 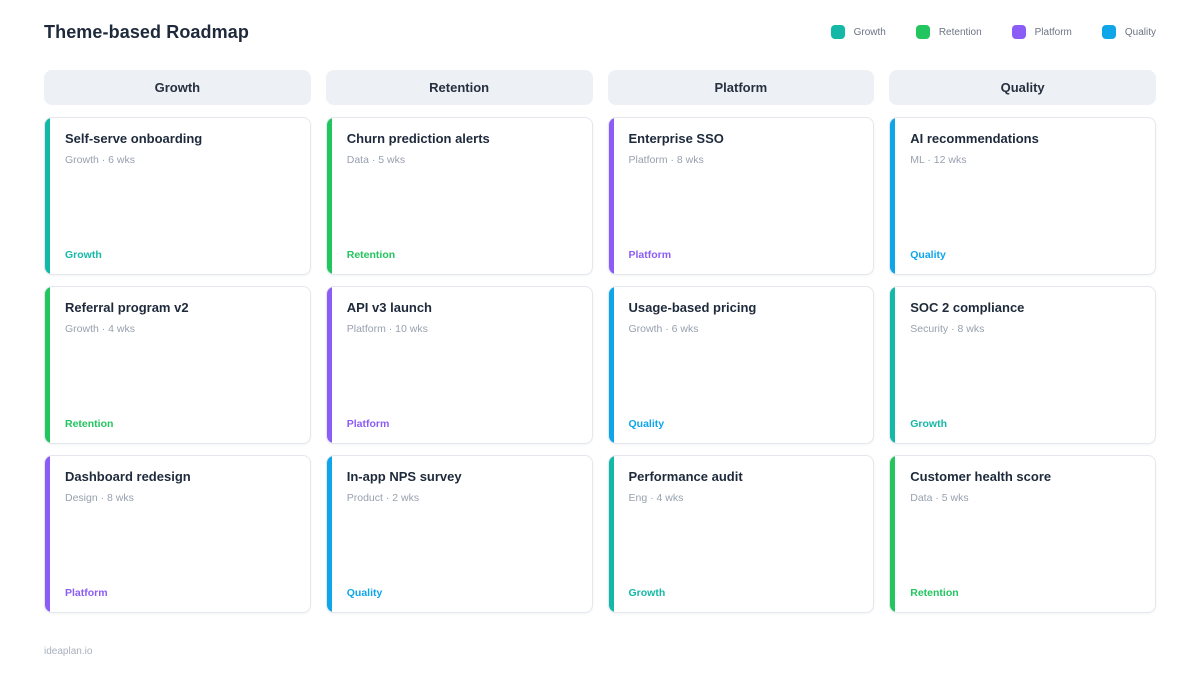 What do you see at coordinates (922, 32) in the screenshot?
I see `retention-color-swatch` at bounding box center [922, 32].